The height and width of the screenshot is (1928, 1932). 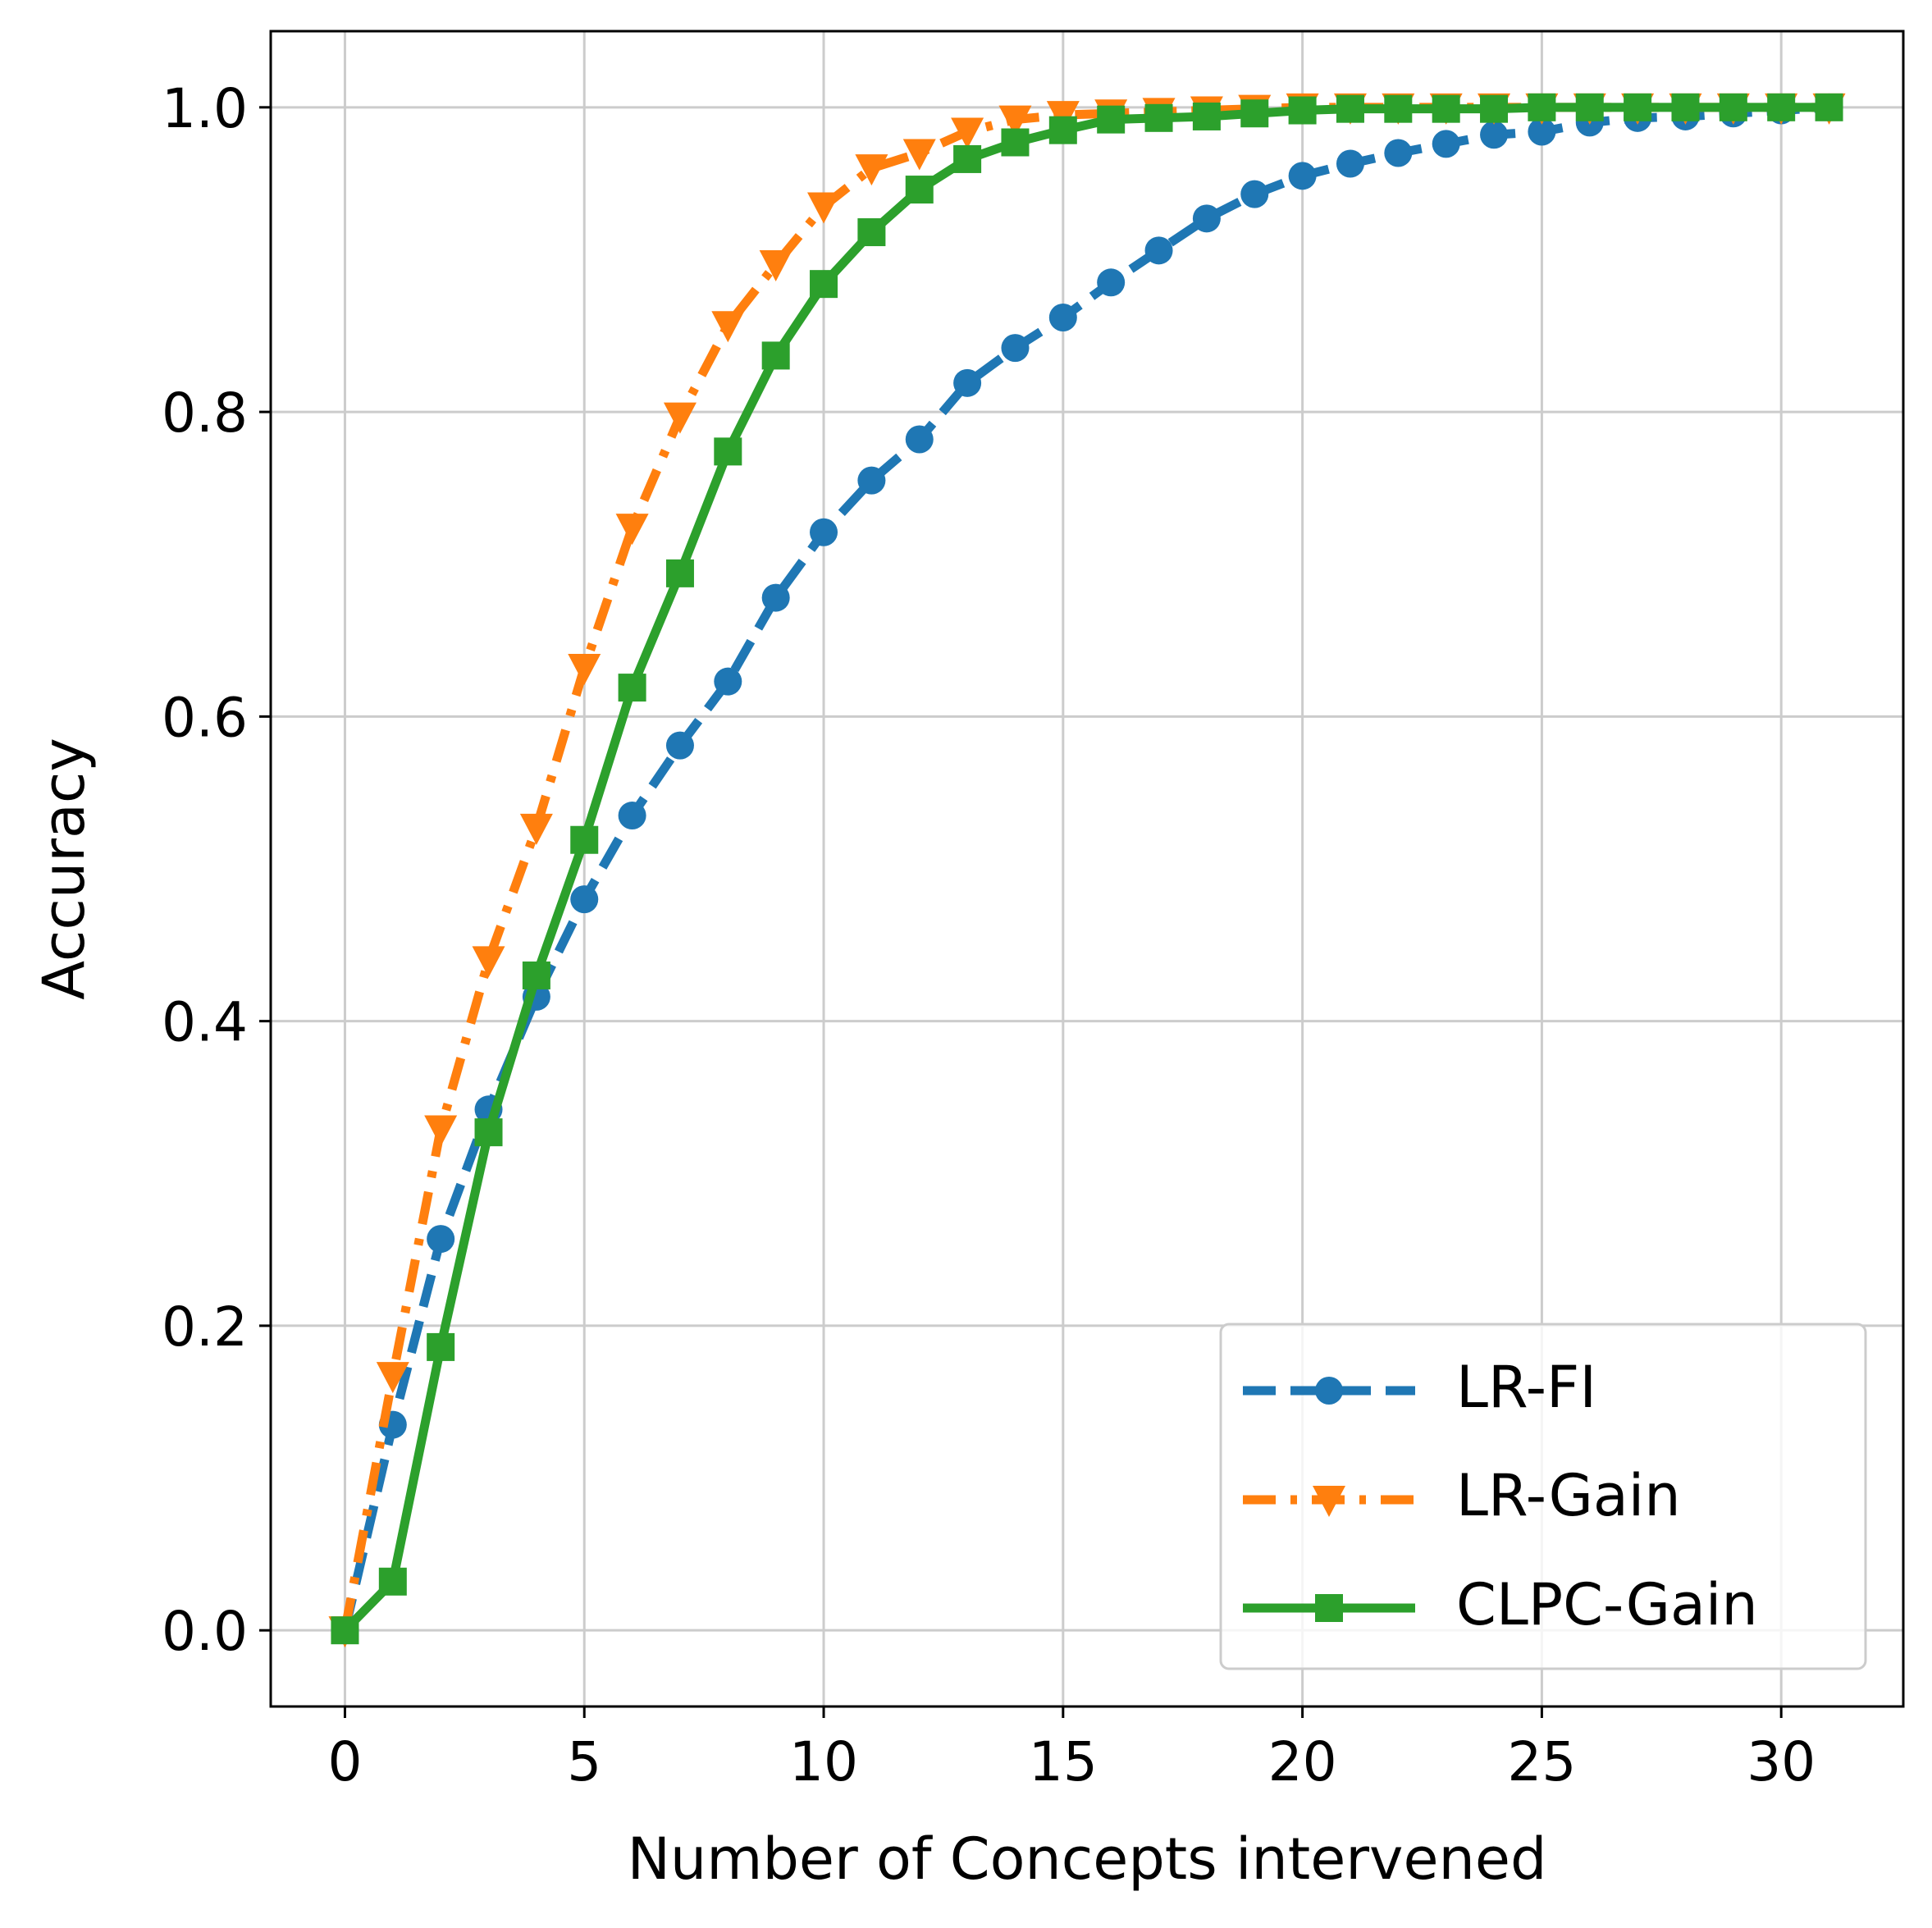 I want to click on y-tick-label: 0.0, so click(x=205, y=1632).